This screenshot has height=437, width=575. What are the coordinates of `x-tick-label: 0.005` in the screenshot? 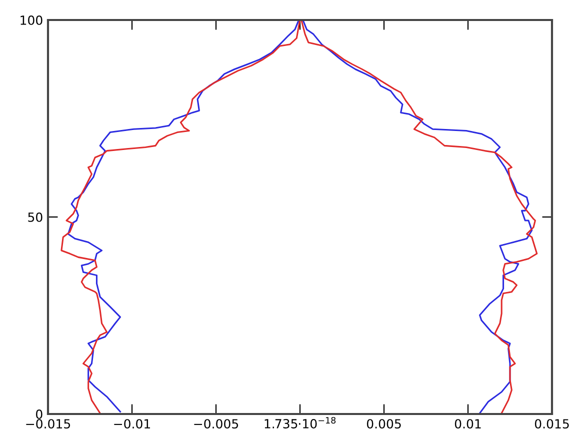 It's located at (383, 424).